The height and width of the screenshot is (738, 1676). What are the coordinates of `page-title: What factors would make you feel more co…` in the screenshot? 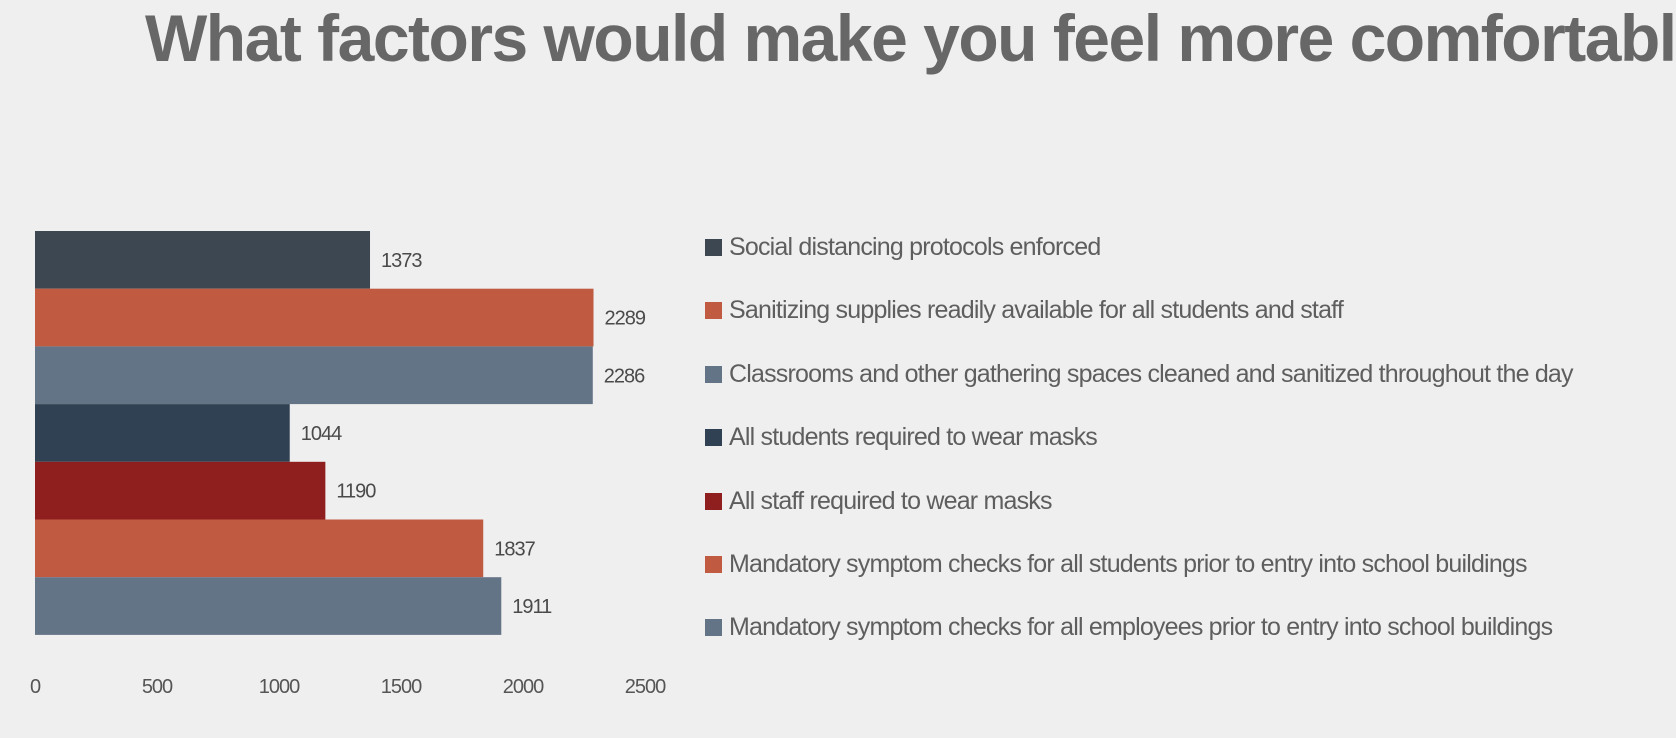 It's located at (910, 38).